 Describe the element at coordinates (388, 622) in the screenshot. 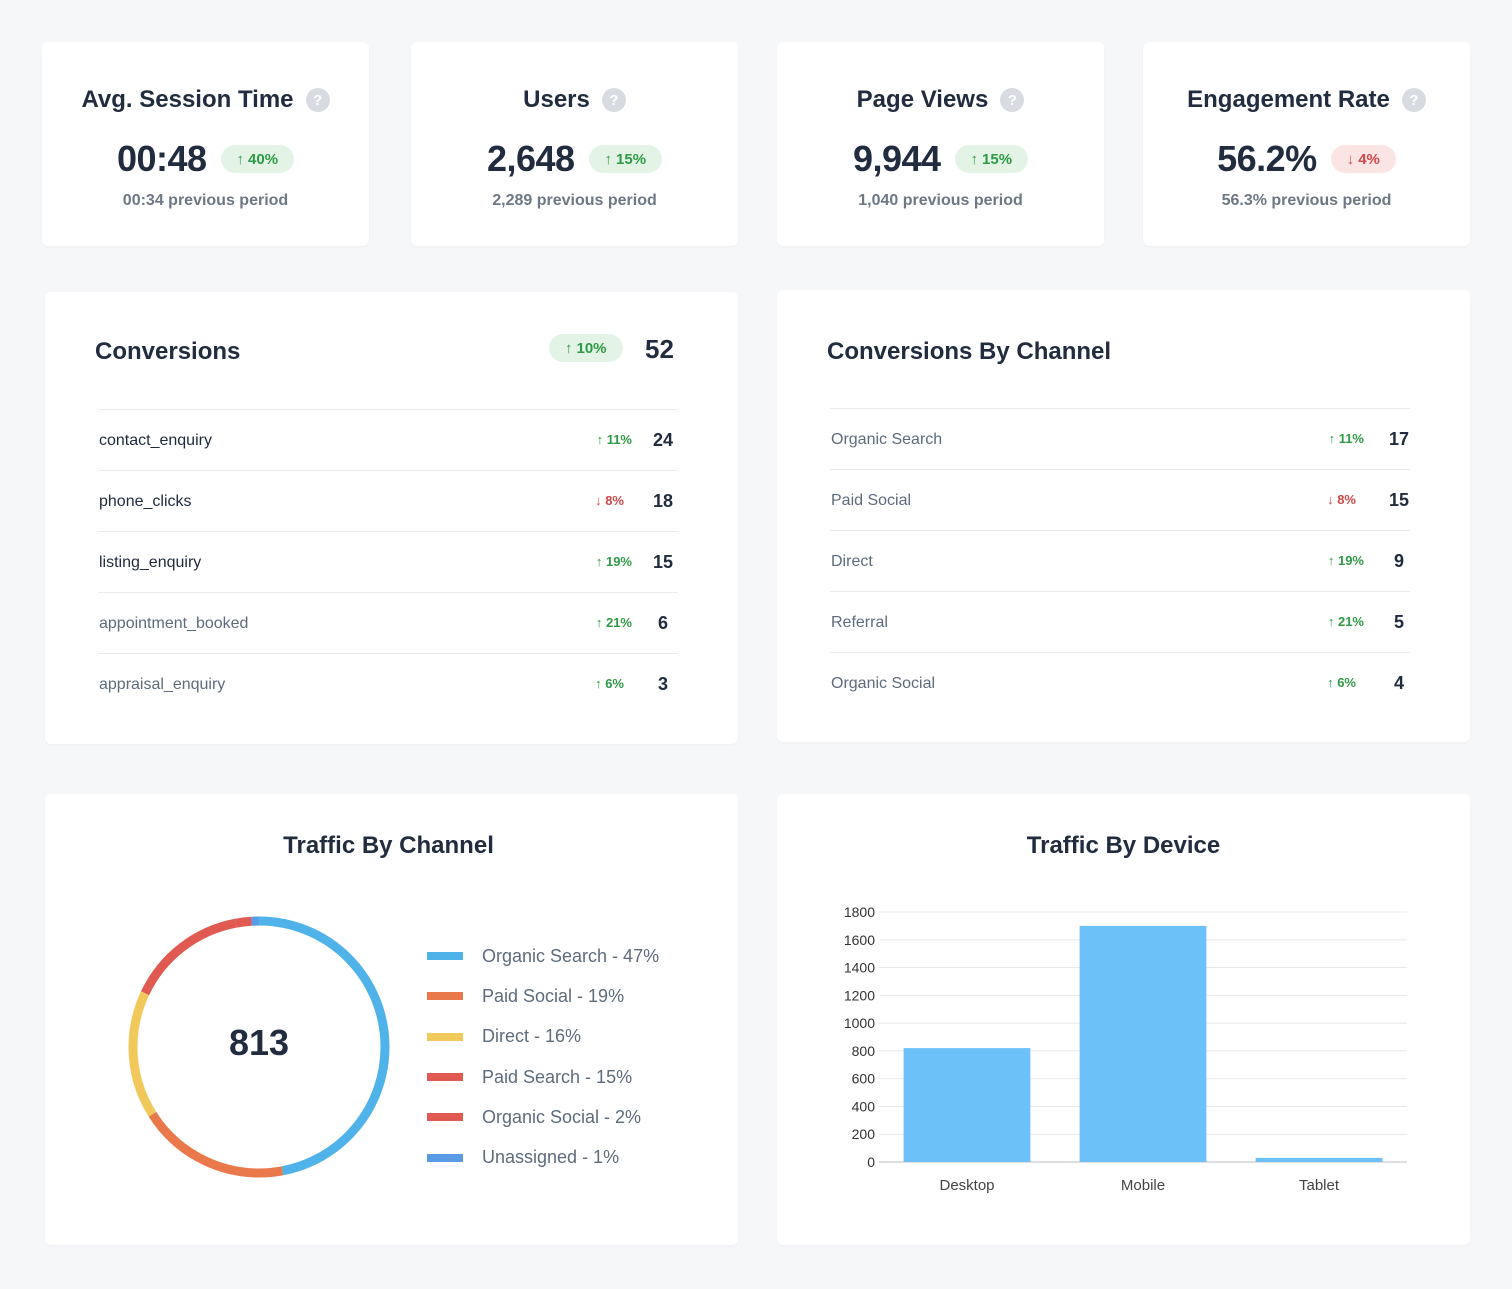

I see `list-item: appointment_booked ↑ 21% 6` at that location.